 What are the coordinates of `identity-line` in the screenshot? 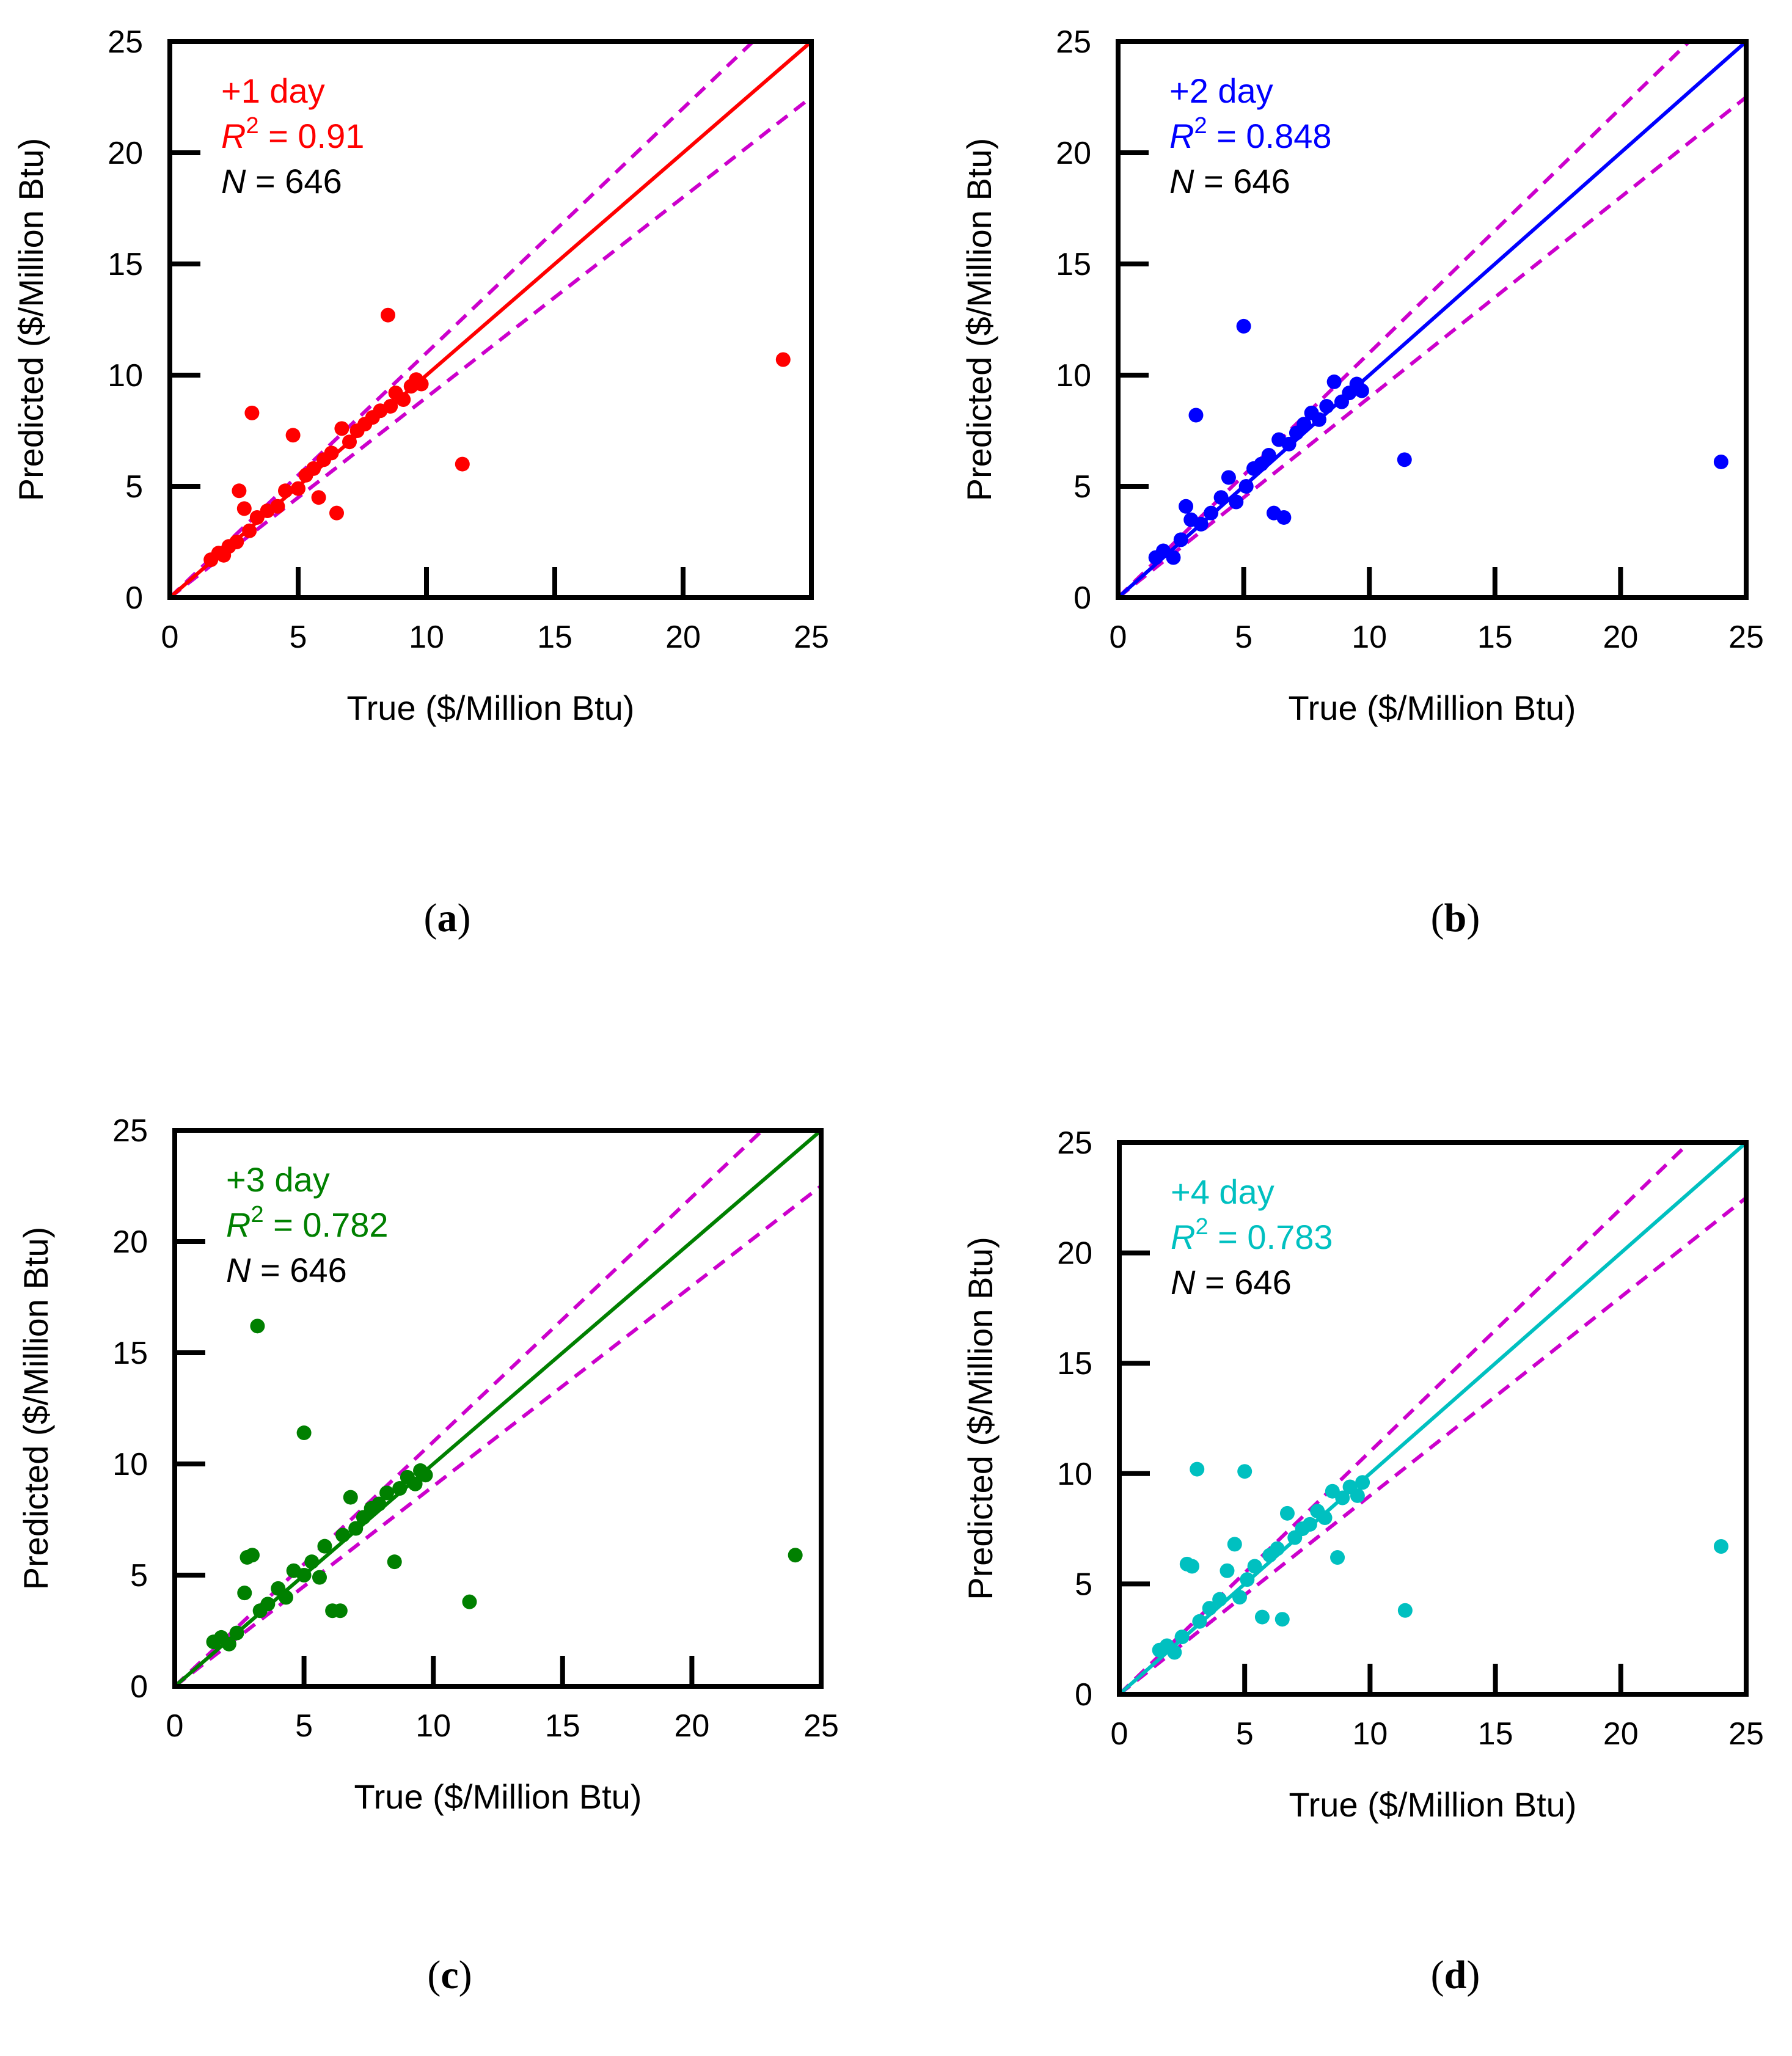 It's located at (1432, 320).